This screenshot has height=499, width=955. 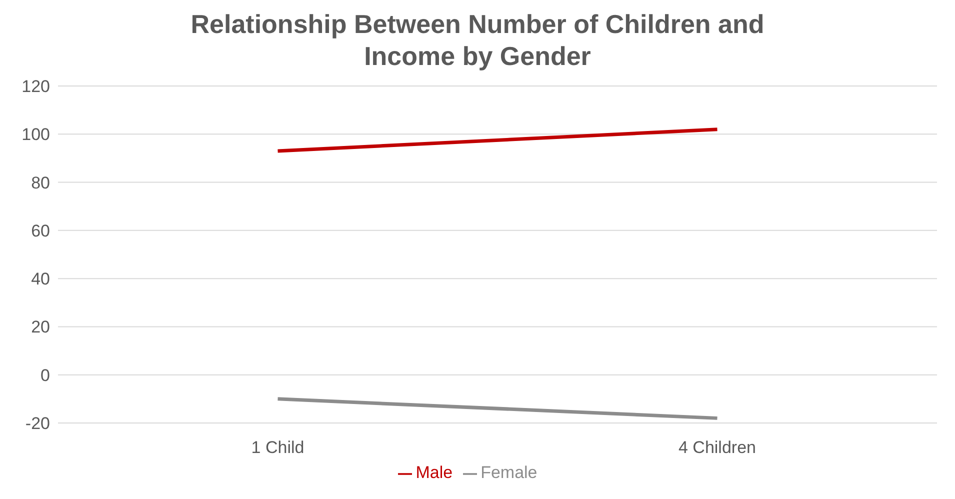 I want to click on y-tick-label: 0, so click(x=45, y=375).